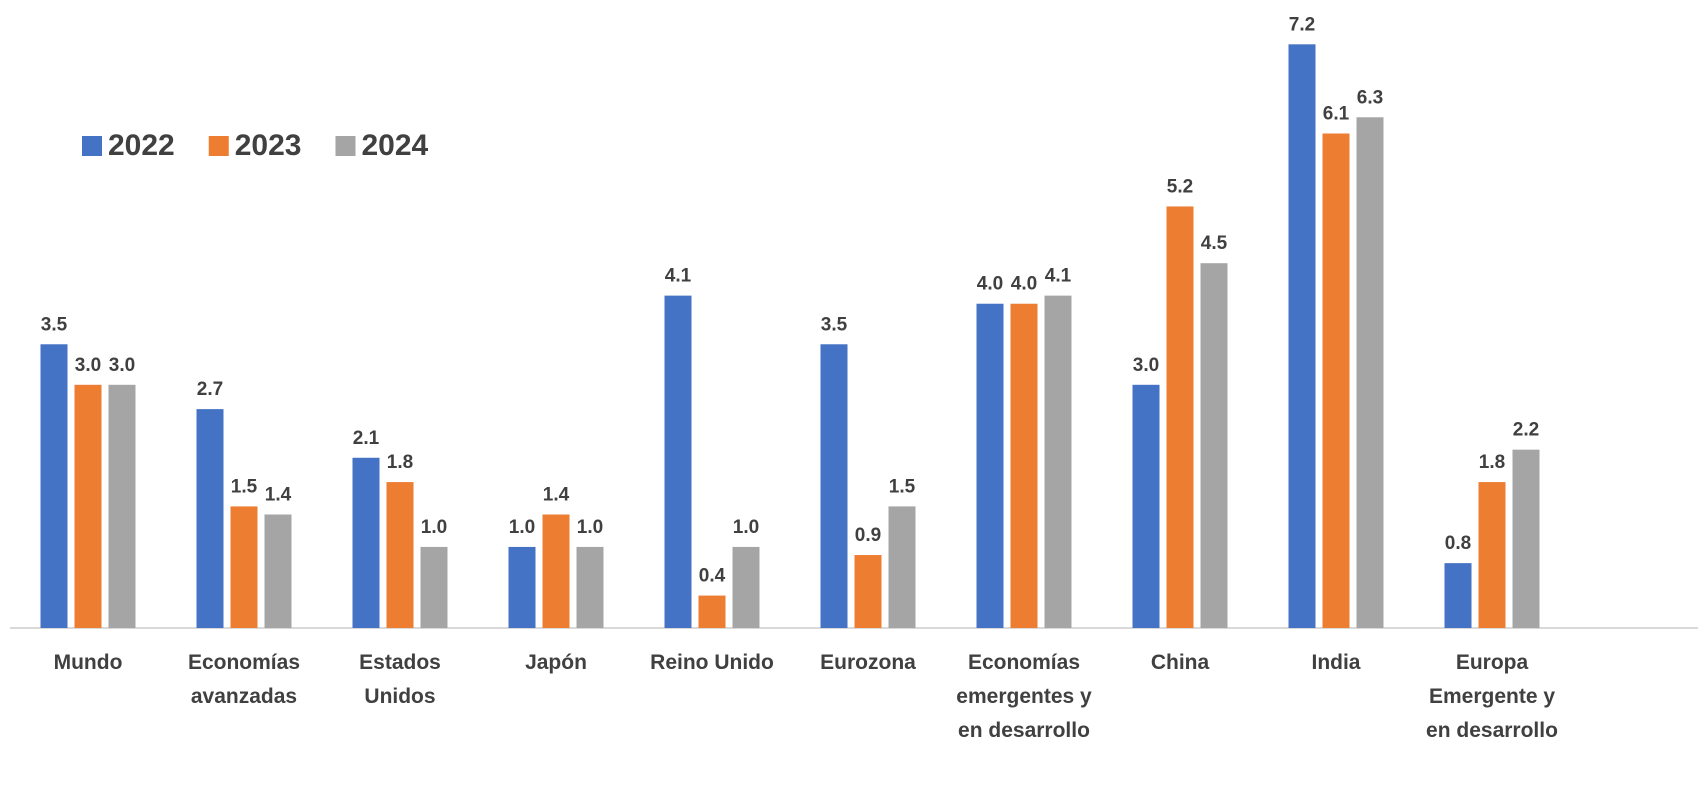  Describe the element at coordinates (366, 438) in the screenshot. I see `value-label: 2.1` at that location.